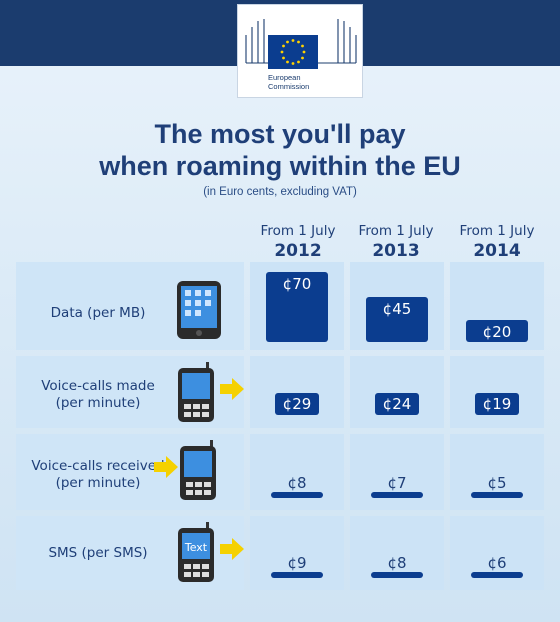 The height and width of the screenshot is (622, 560). What do you see at coordinates (497, 404) in the screenshot?
I see `badge-calls-made-2: ¢19` at bounding box center [497, 404].